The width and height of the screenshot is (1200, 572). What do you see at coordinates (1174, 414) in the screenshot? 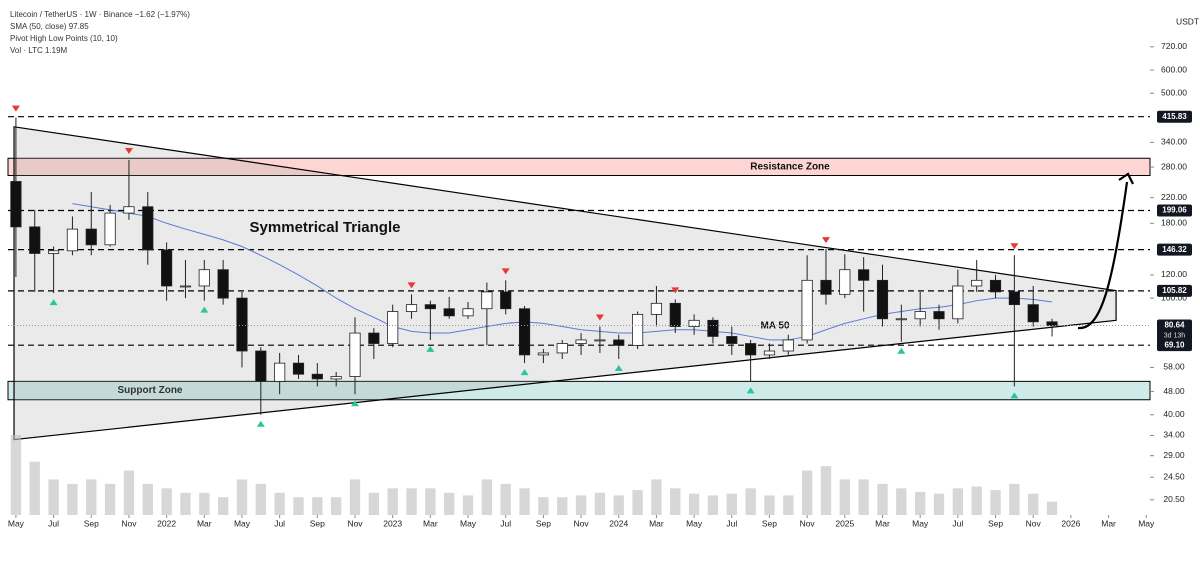
I see `y-tick-label: 40.00` at bounding box center [1174, 414].